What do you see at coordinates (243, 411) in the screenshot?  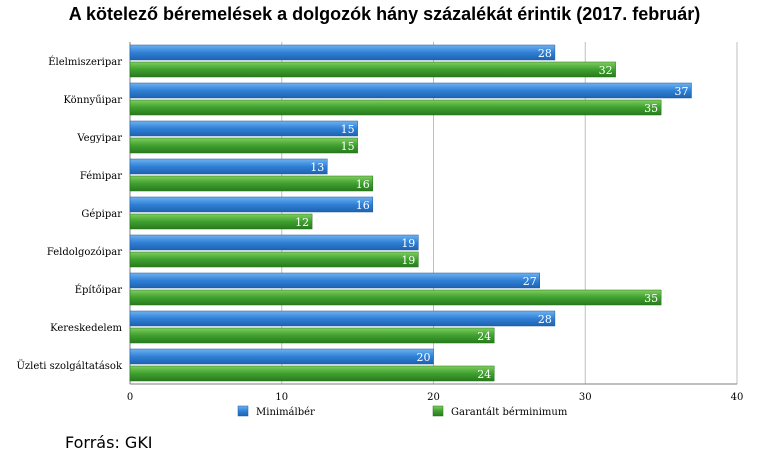 I see `legend-swatch-minimalber` at bounding box center [243, 411].